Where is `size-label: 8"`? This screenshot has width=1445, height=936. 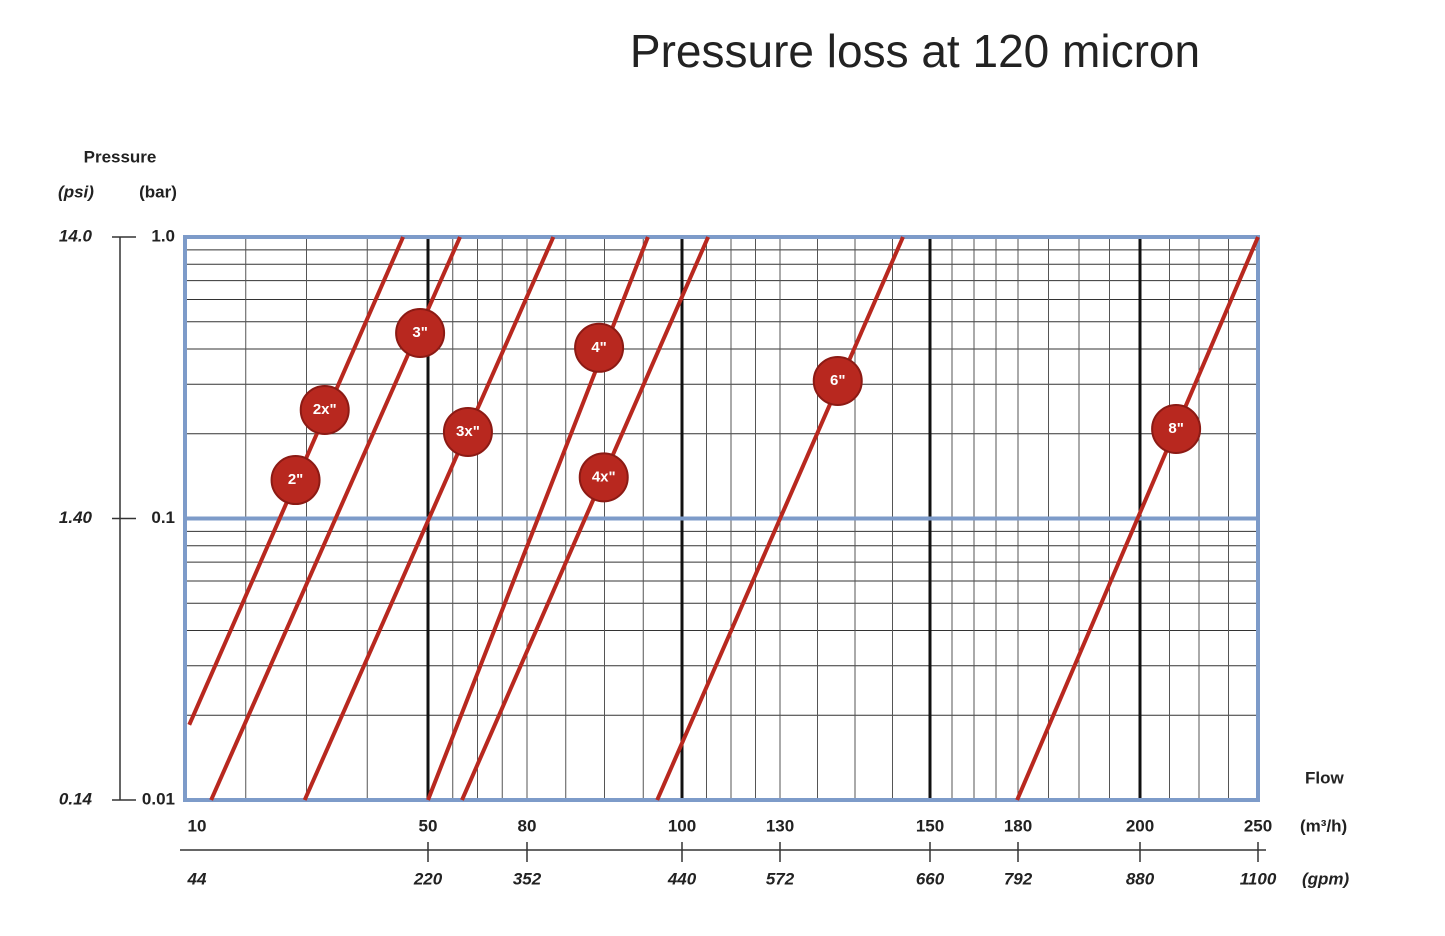 size-label: 8" is located at coordinates (1175, 428).